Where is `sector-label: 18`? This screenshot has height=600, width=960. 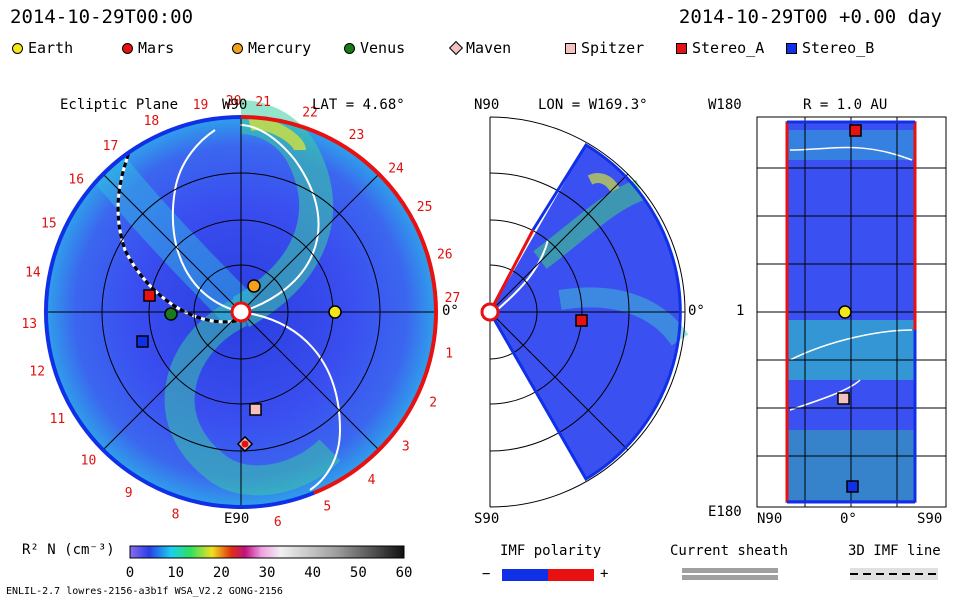
sector-label: 18 is located at coordinates (152, 121).